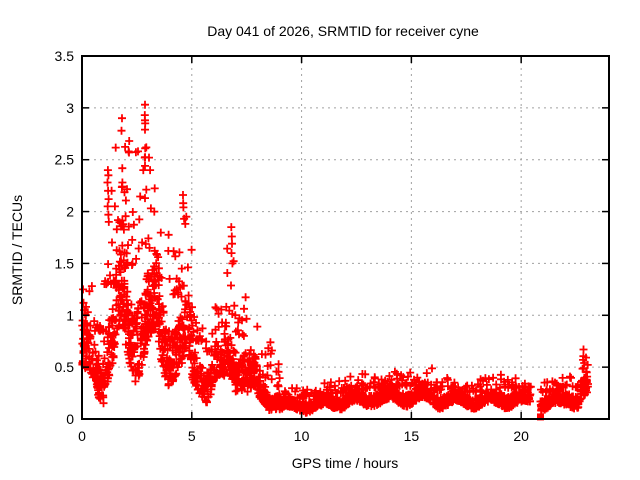  What do you see at coordinates (65, 367) in the screenshot?
I see `y-tick-label: 0.5` at bounding box center [65, 367].